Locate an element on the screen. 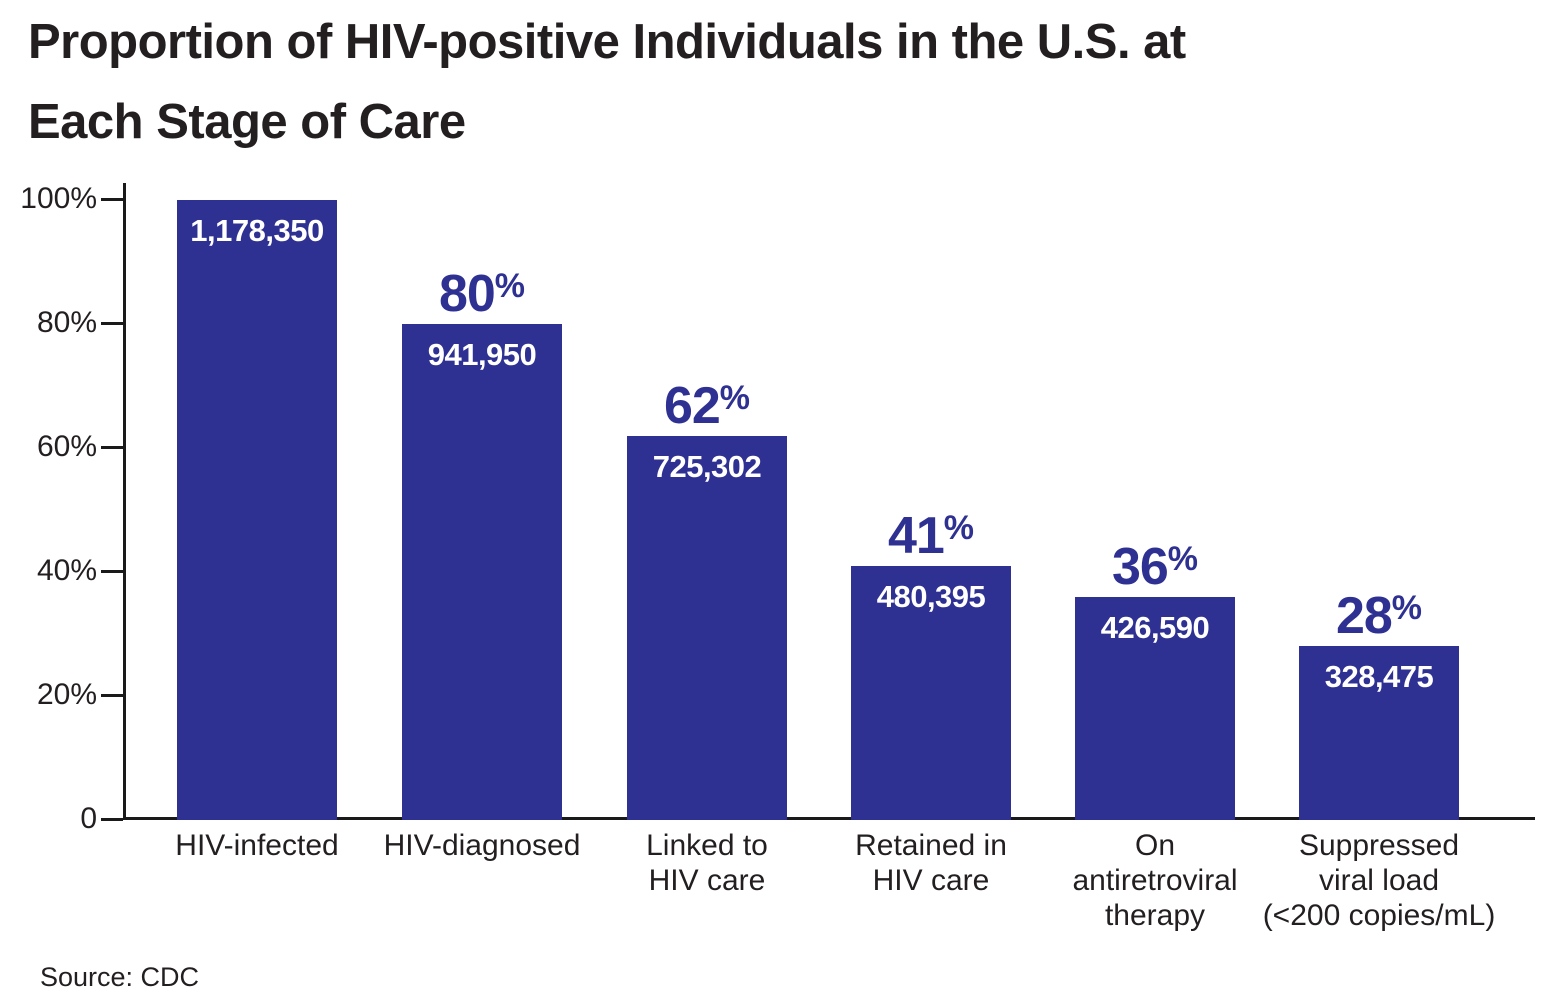  y-tick-label: 60% is located at coordinates (66, 446).